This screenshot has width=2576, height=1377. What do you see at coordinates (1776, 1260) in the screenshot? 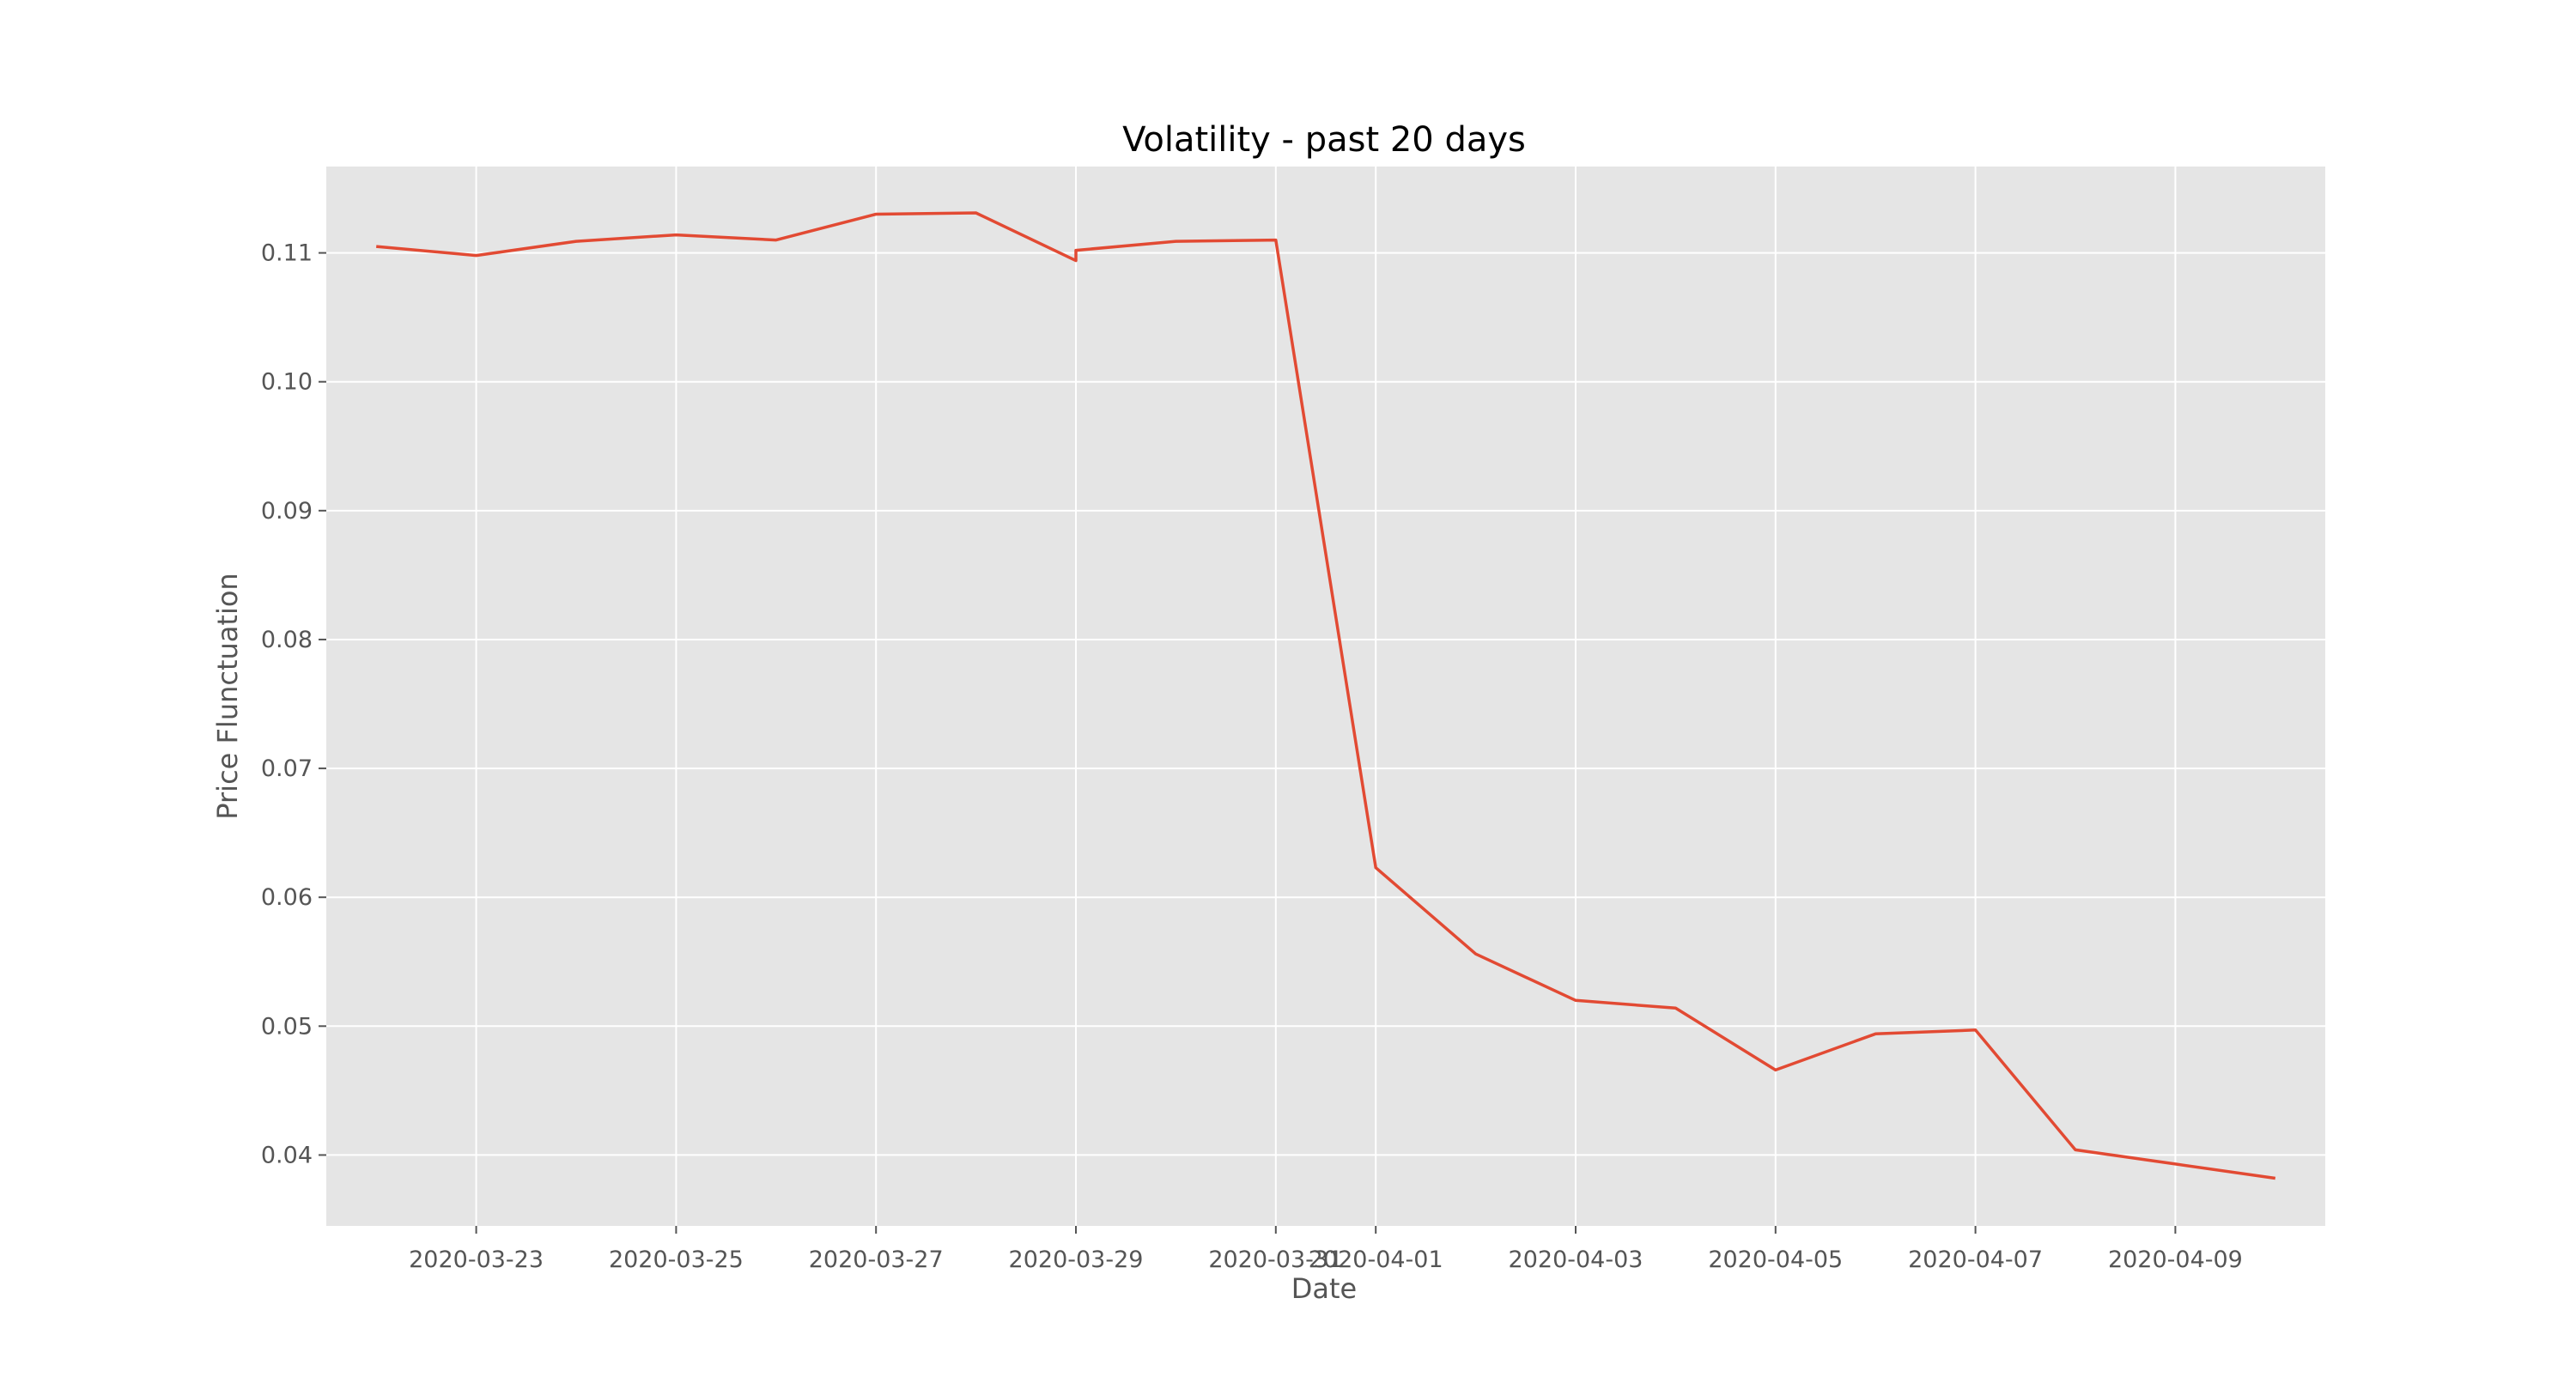
I see `x-tick-label: 2020-04-05` at bounding box center [1776, 1260].